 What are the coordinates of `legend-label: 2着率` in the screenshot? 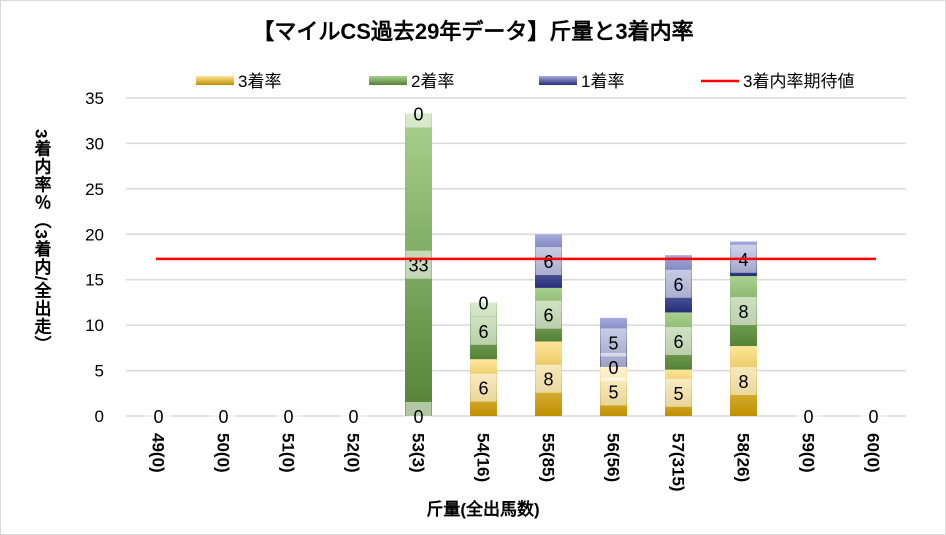 It's located at (432, 81).